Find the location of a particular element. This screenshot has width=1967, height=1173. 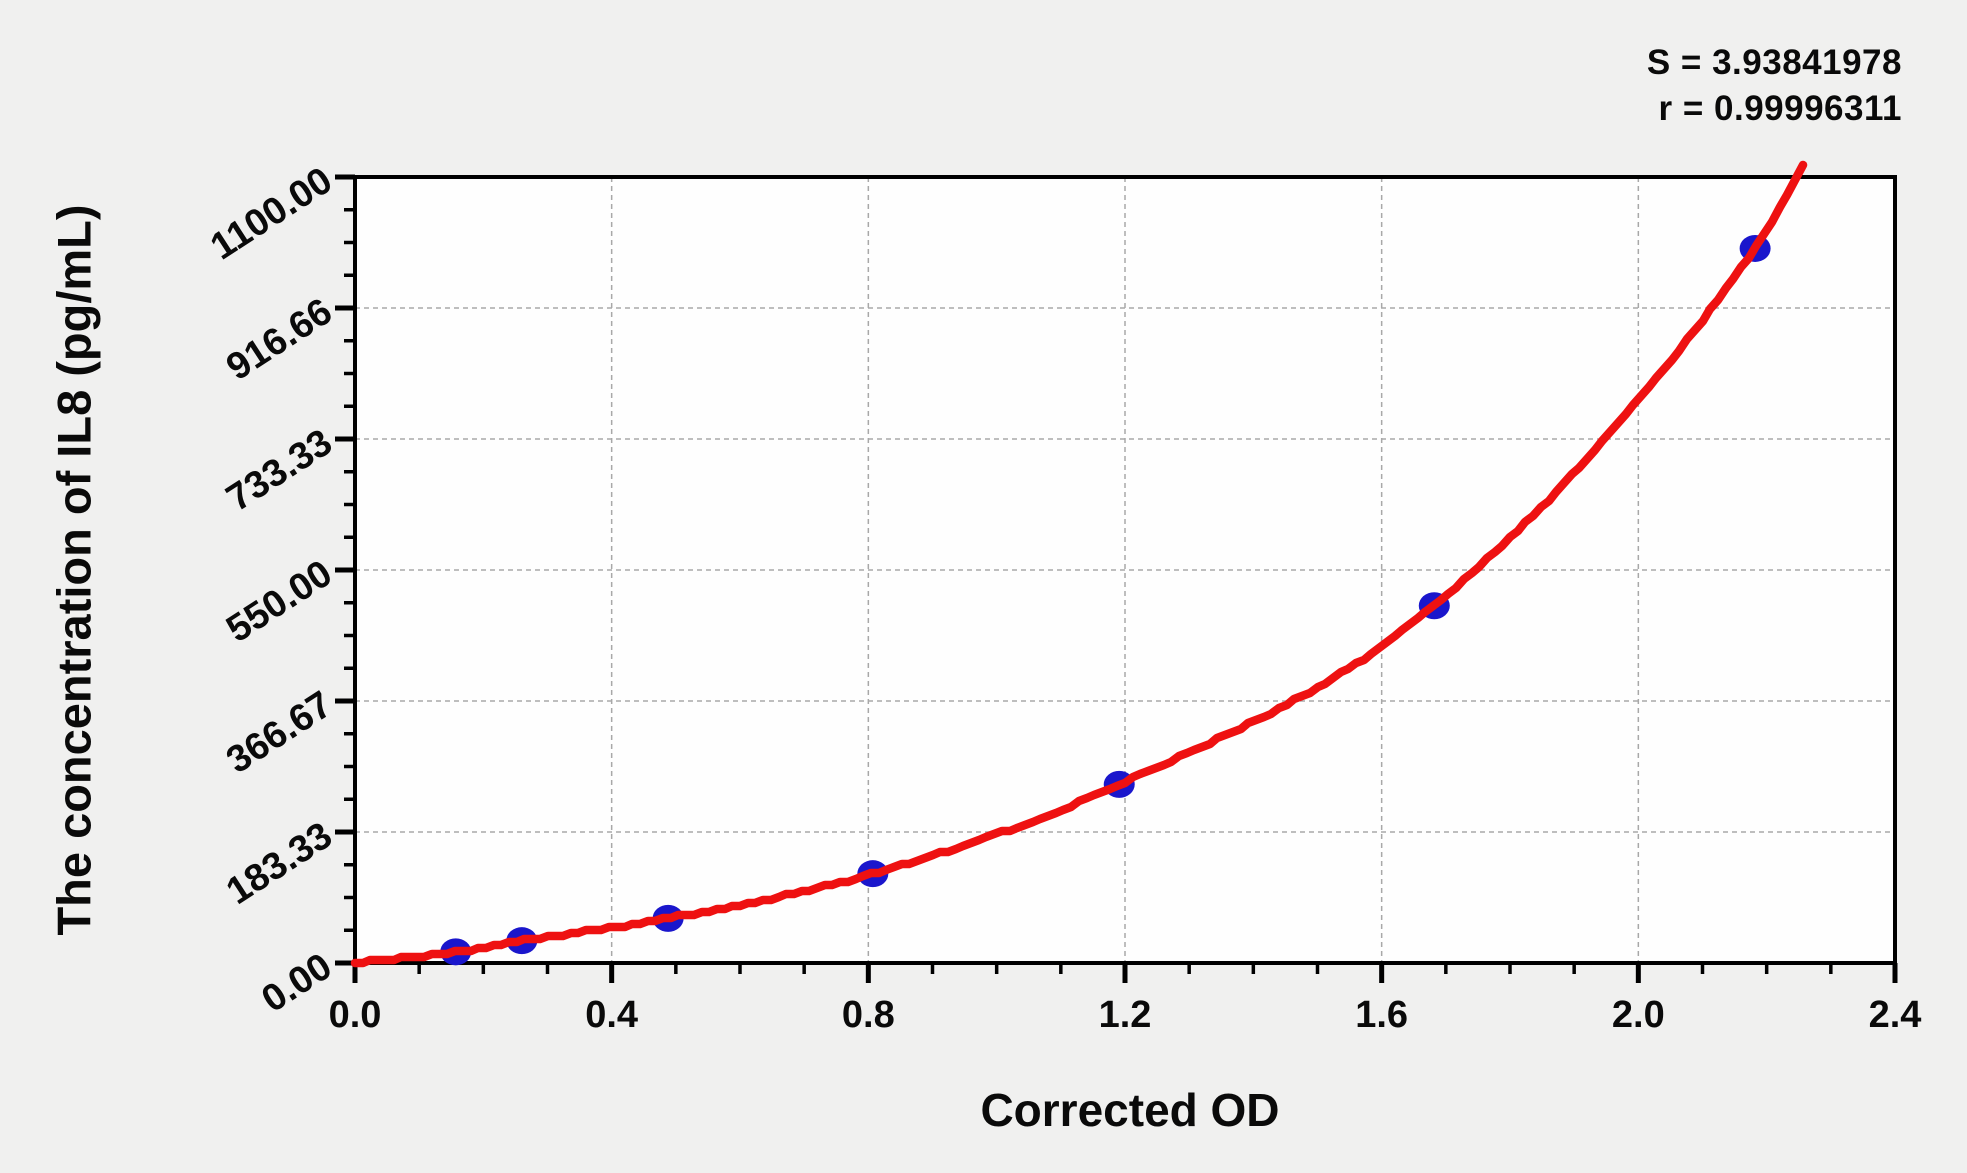

y-axis-title: The concentration of IL8 (pg/mL) is located at coordinates (74, 570).